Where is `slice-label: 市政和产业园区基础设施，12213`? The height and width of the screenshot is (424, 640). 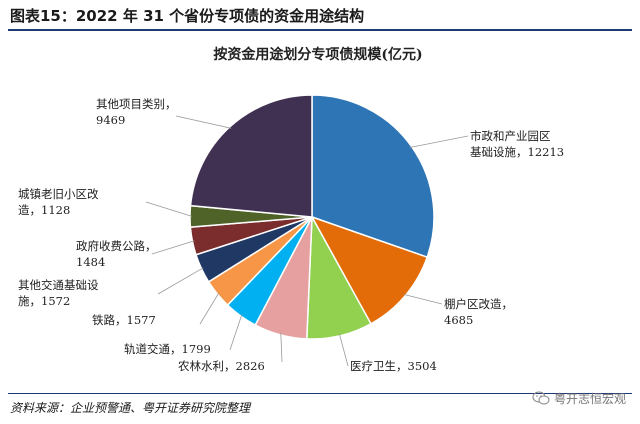 slice-label: 市政和产业园区基础设施，12213 is located at coordinates (517, 144).